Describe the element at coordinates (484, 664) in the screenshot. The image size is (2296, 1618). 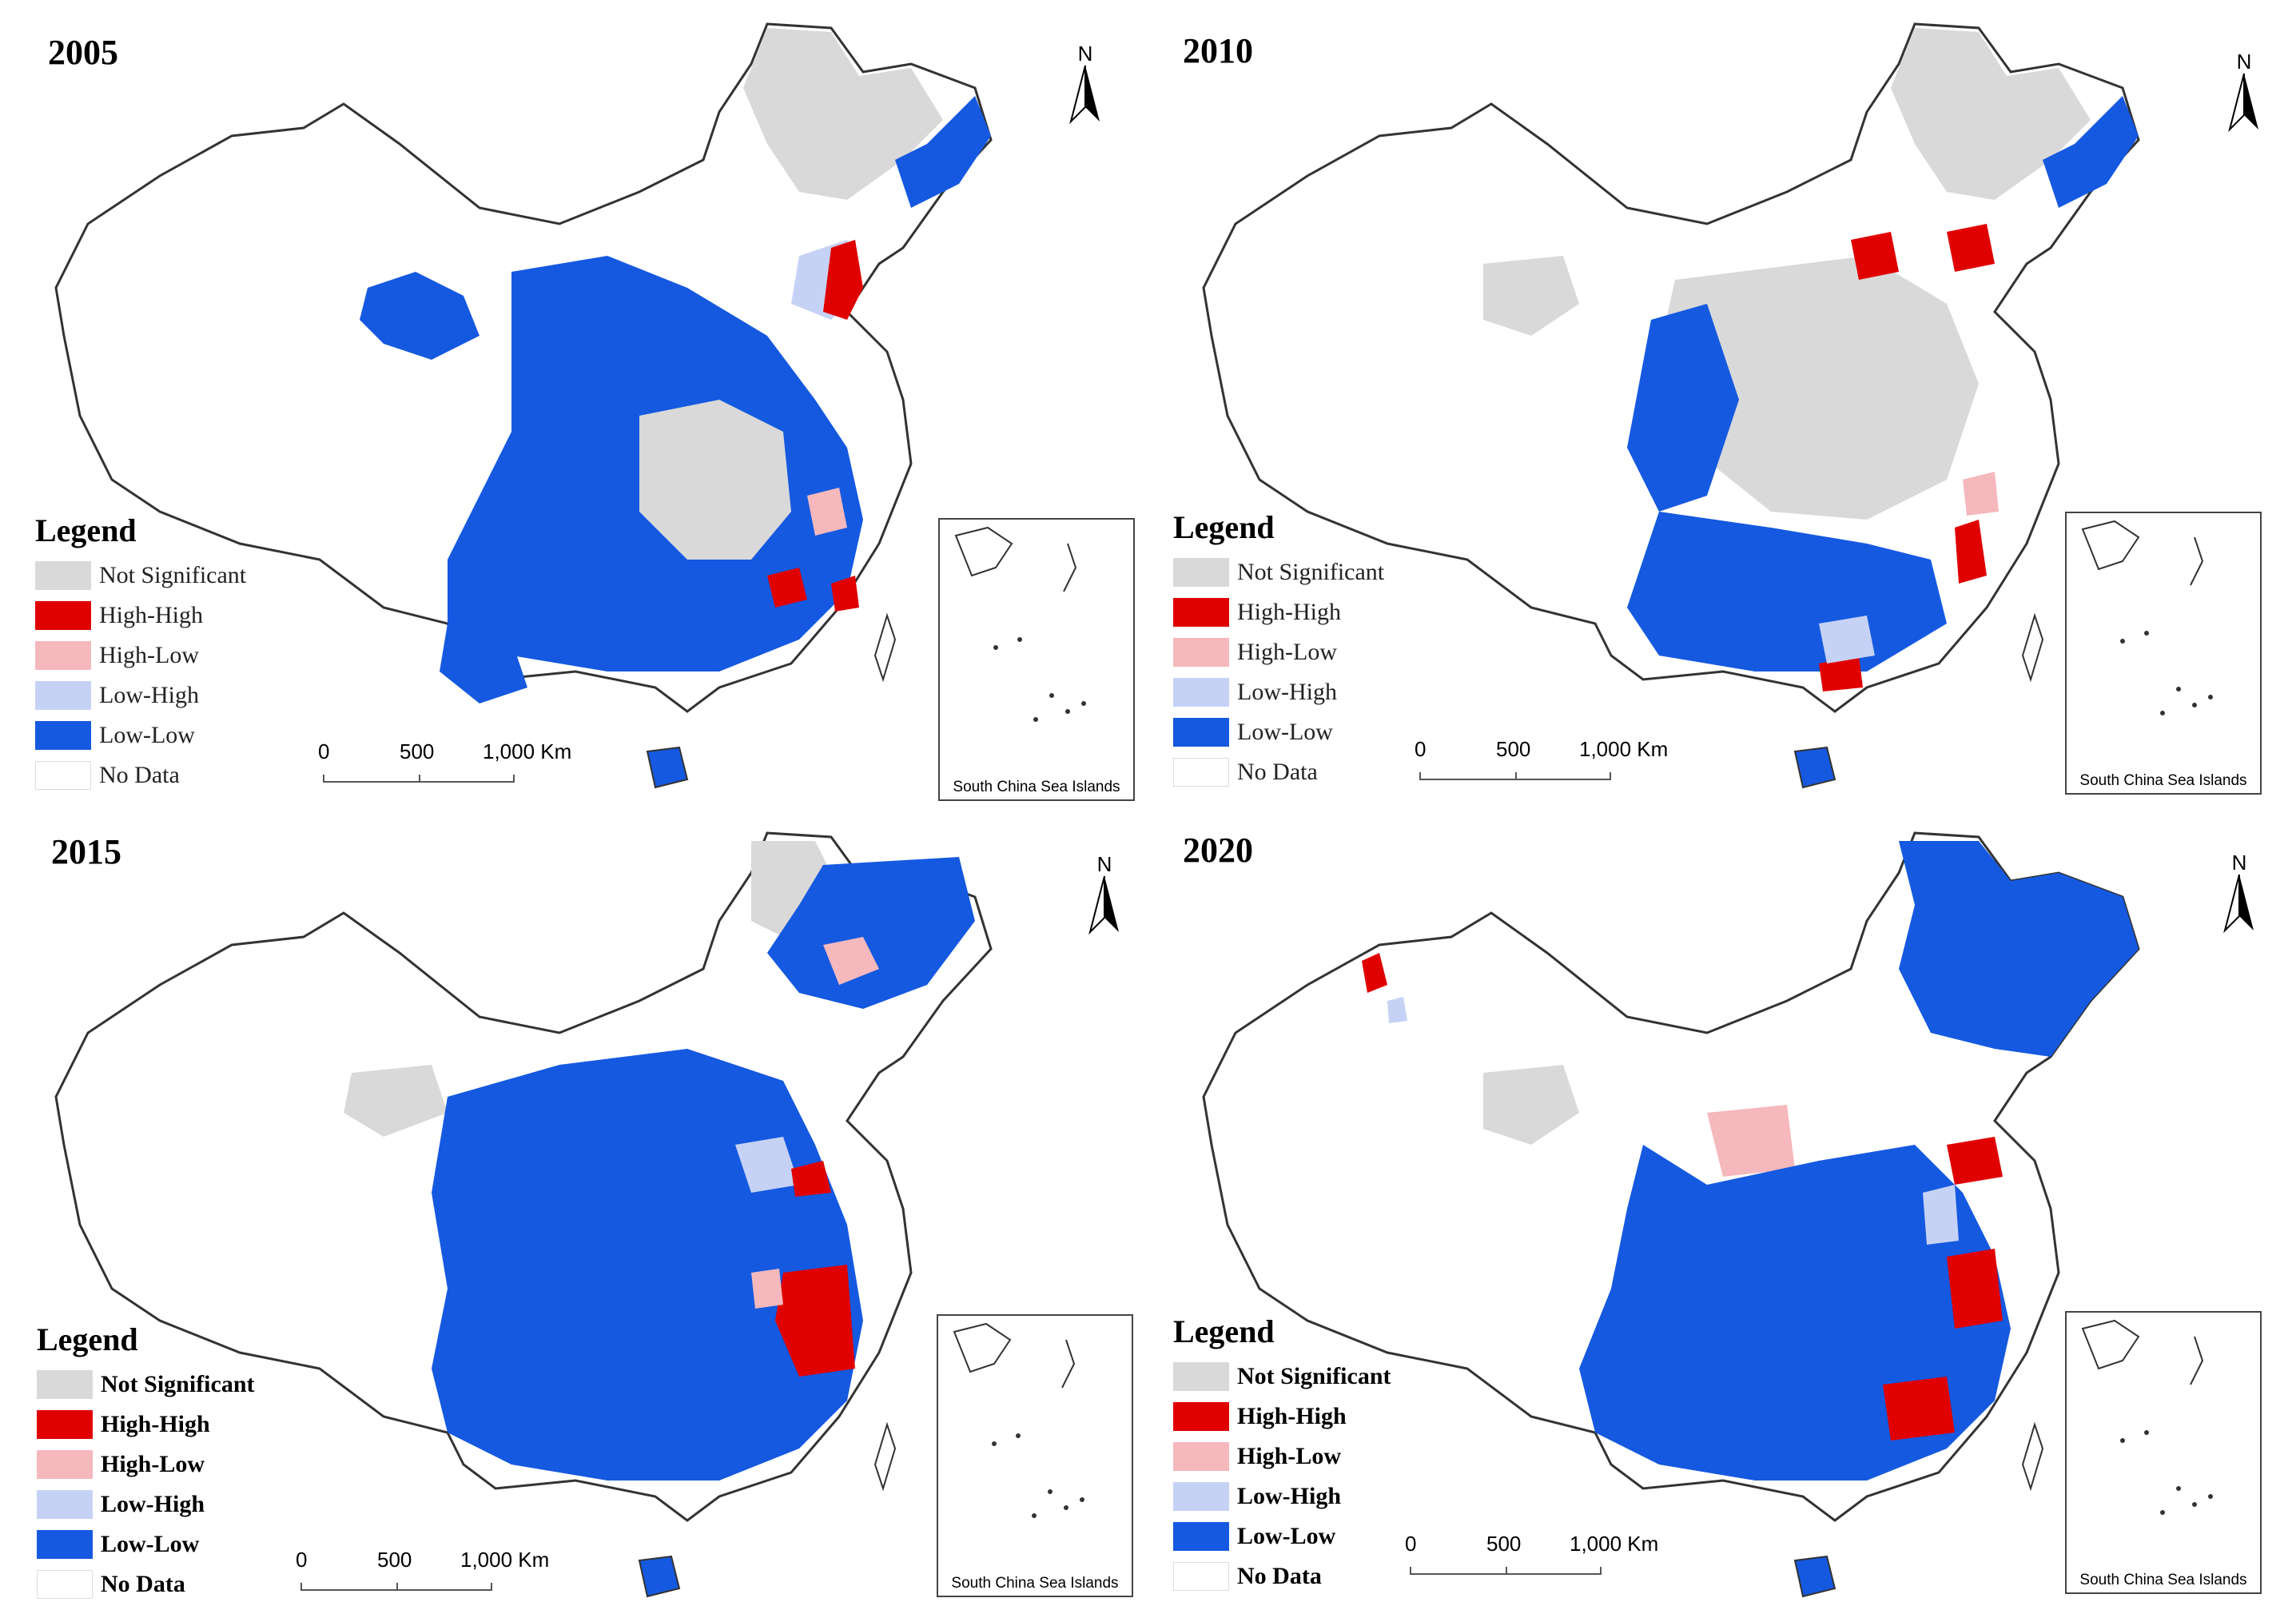
I see `region-low-low-south` at that location.